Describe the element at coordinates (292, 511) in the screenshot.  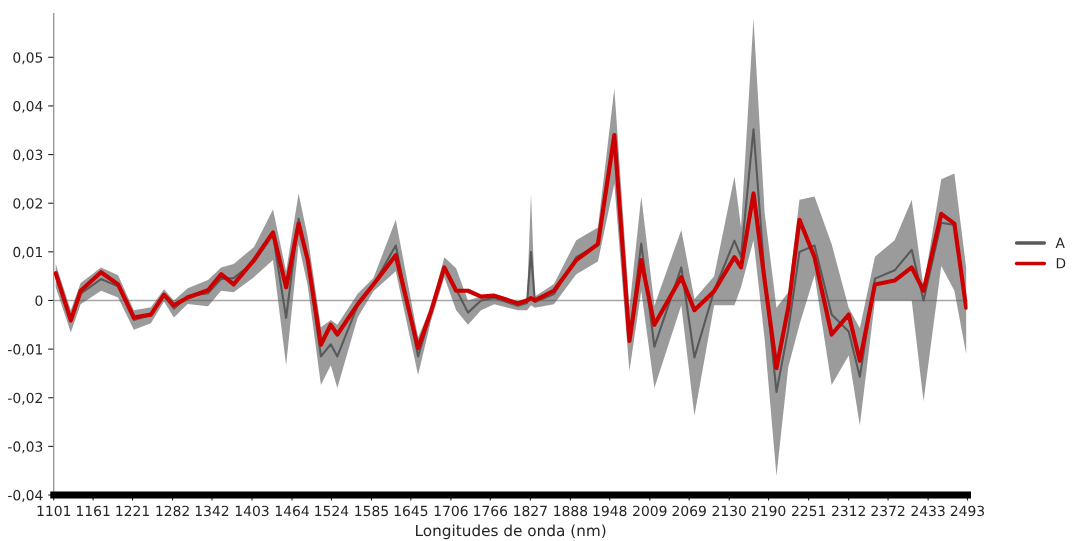
I see `x-tick-label: 1464` at that location.